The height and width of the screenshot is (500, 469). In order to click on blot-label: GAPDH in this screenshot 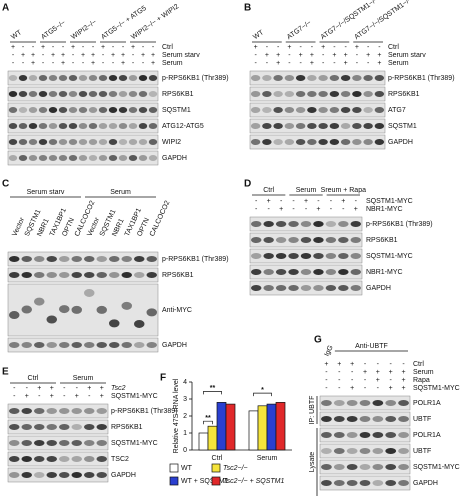, I will do `click(123, 475)`.